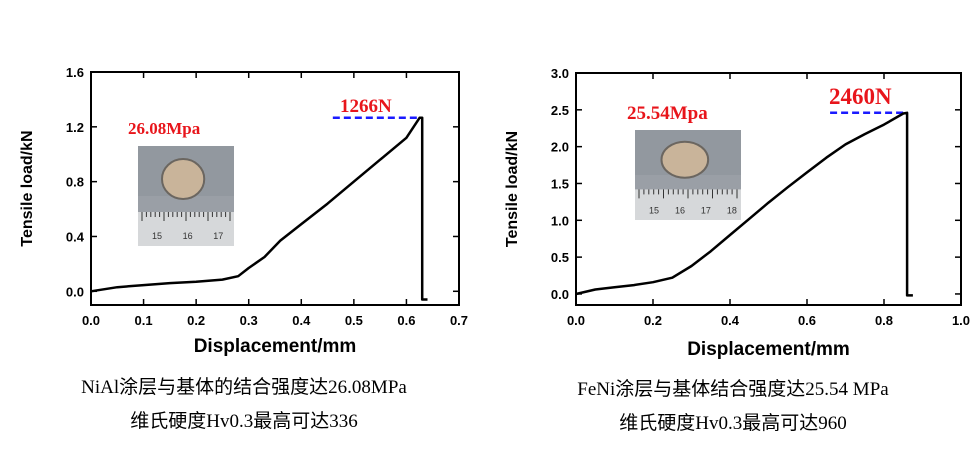 Image resolution: width=977 pixels, height=452 pixels. What do you see at coordinates (75, 236) in the screenshot?
I see `y-tick-label: 0.4` at bounding box center [75, 236].